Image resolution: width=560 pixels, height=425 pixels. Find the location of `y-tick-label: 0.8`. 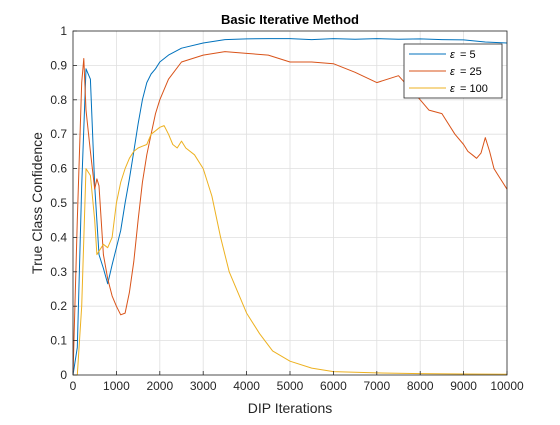

y-tick-label: 0.8 is located at coordinates (58, 100).